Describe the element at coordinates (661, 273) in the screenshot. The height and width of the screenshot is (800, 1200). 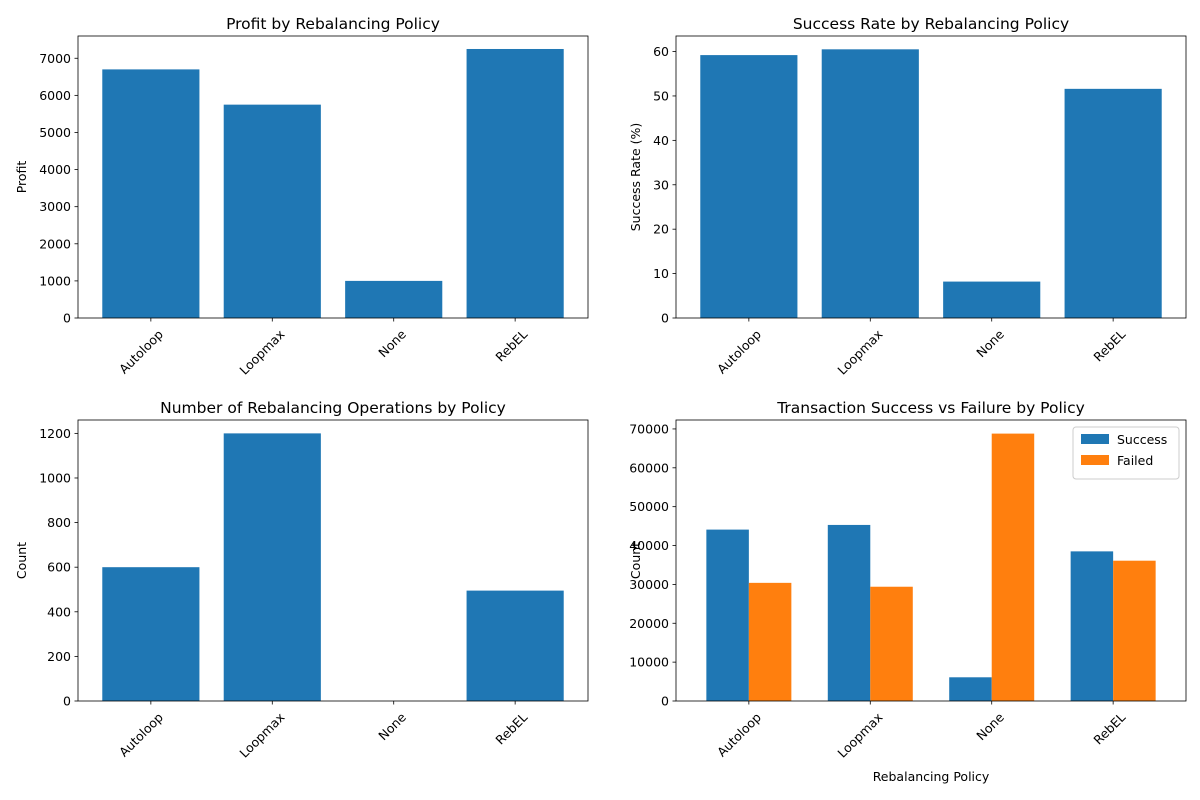
I see `y-tick-label: 10` at that location.